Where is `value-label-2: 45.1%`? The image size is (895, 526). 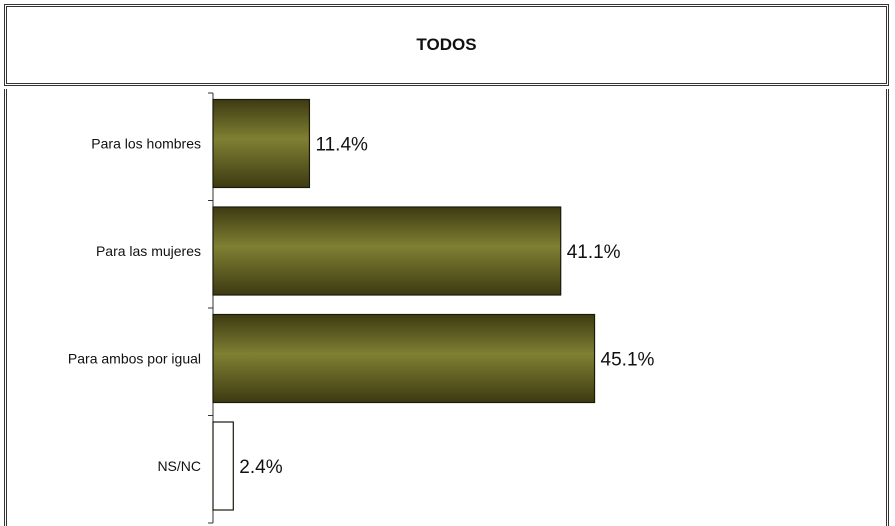 value-label-2: 45.1% is located at coordinates (628, 360).